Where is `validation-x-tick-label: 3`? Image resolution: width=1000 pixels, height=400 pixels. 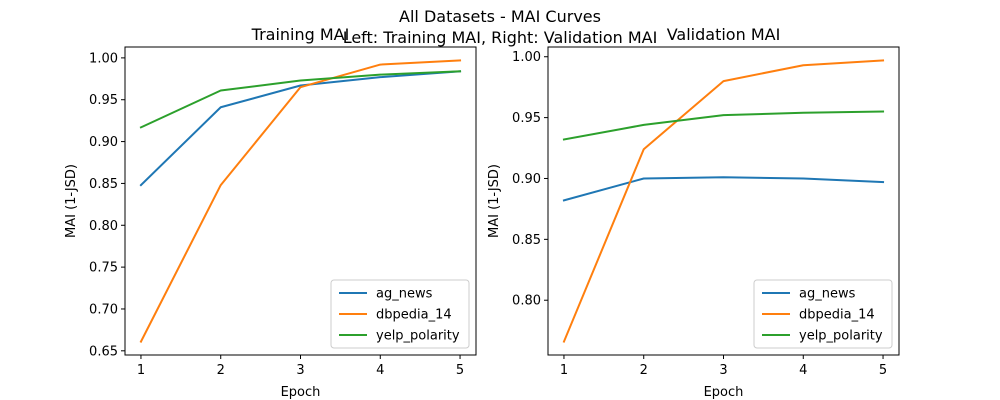 validation-x-tick-label: 3 is located at coordinates (723, 370).